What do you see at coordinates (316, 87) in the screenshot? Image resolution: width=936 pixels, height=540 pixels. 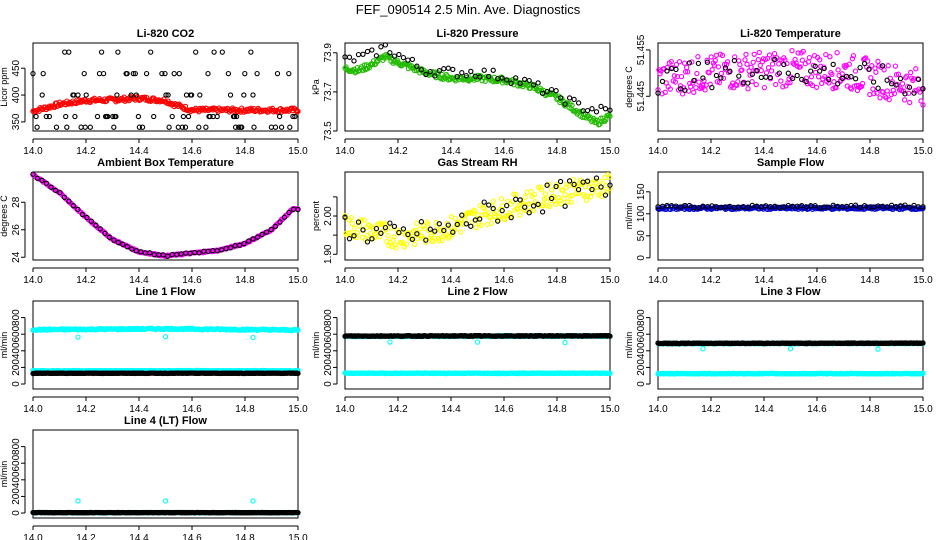 I see `y-axis-label: kPa` at bounding box center [316, 87].